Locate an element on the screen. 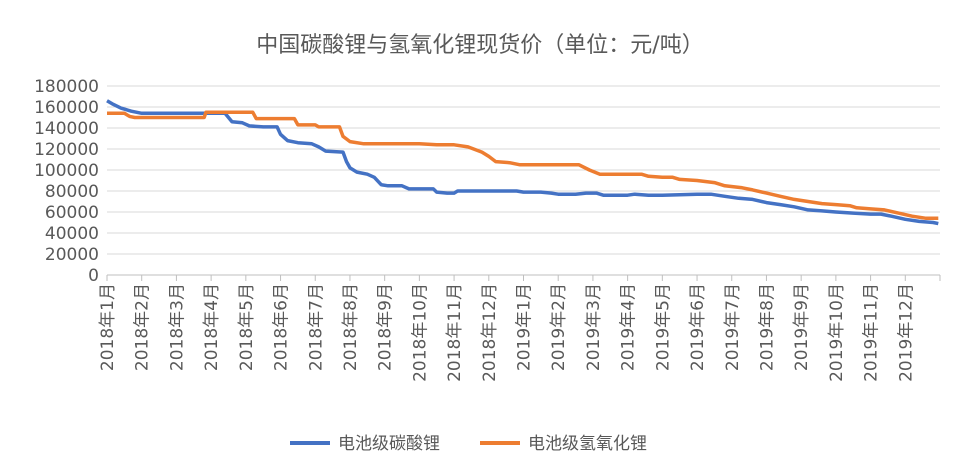 Image resolution: width=960 pixels, height=471 pixels. x-tick-label: 2019年7月 is located at coordinates (733, 327).